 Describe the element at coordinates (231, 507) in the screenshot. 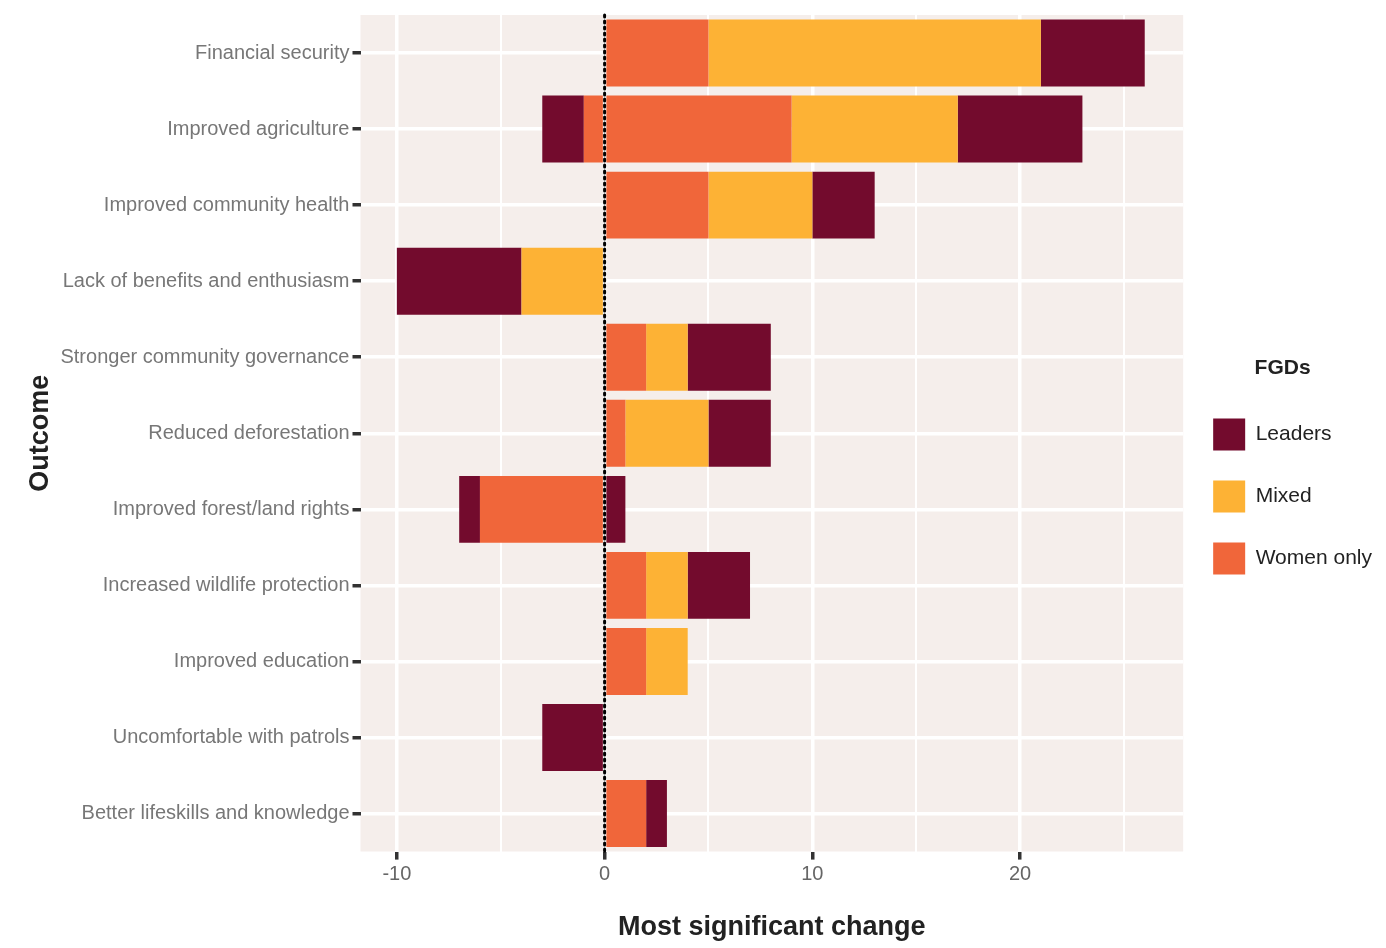

I see `y-tick-label: Improved forest/land rights` at that location.